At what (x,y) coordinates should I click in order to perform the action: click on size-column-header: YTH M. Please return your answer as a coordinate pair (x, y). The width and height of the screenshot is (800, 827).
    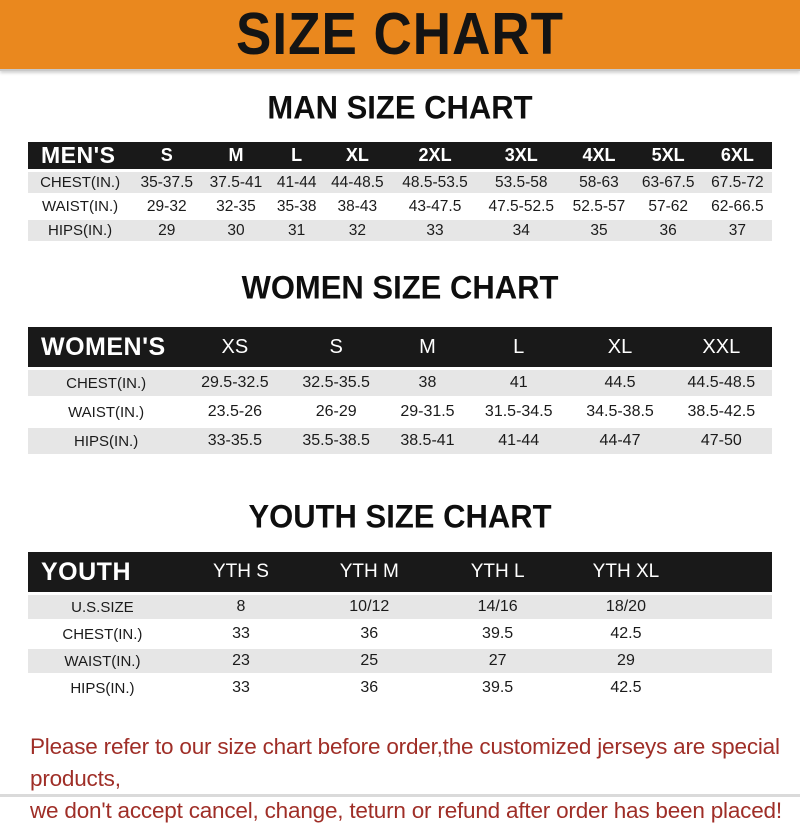
    Looking at the image, I should click on (369, 572).